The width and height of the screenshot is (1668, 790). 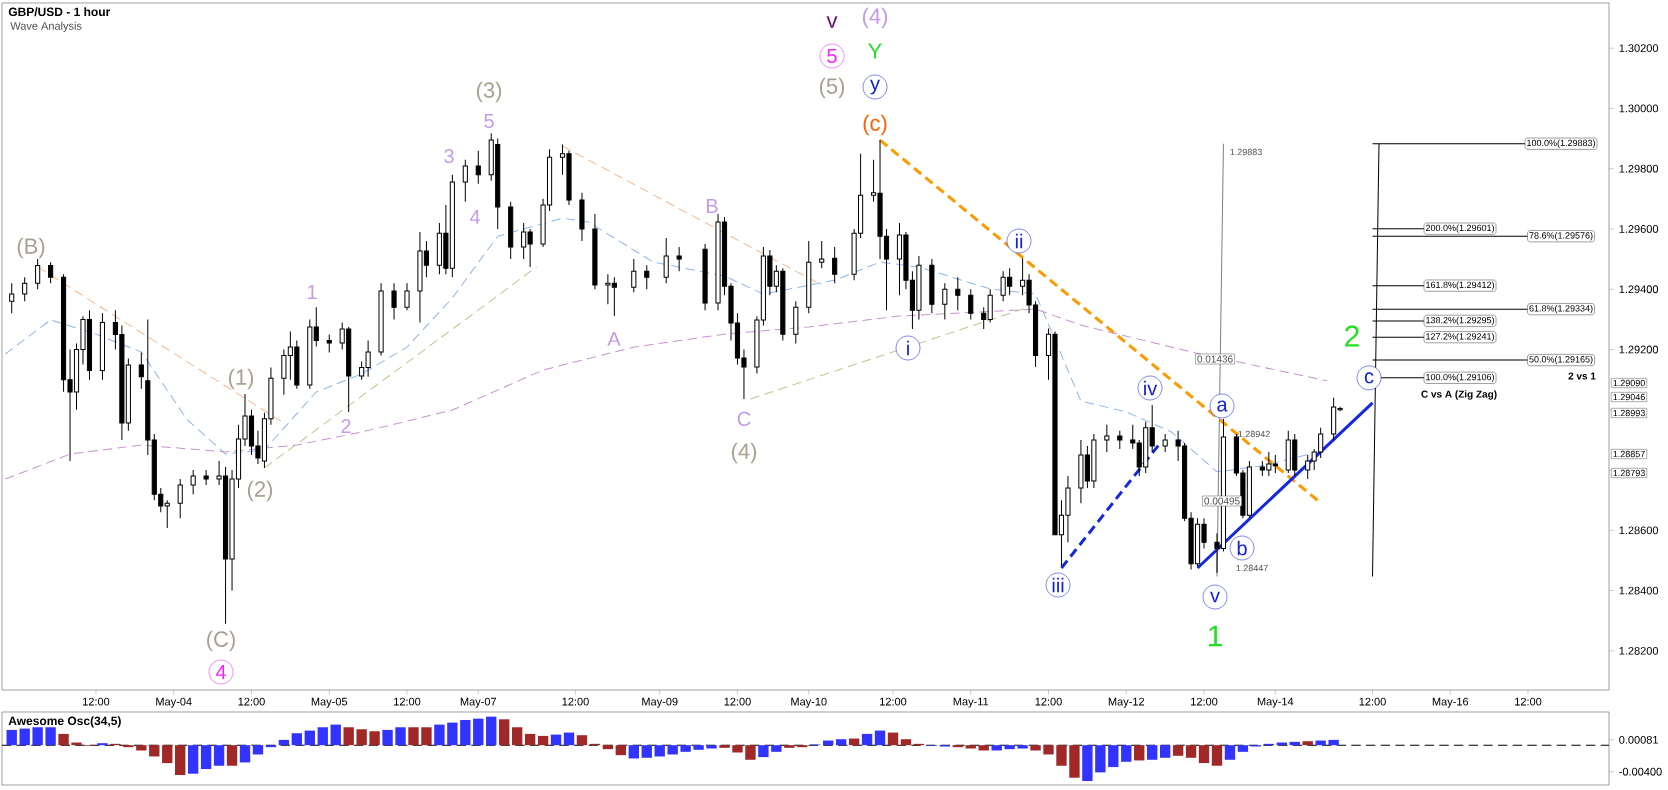 What do you see at coordinates (1629, 413) in the screenshot?
I see `text: 1.28993` at bounding box center [1629, 413].